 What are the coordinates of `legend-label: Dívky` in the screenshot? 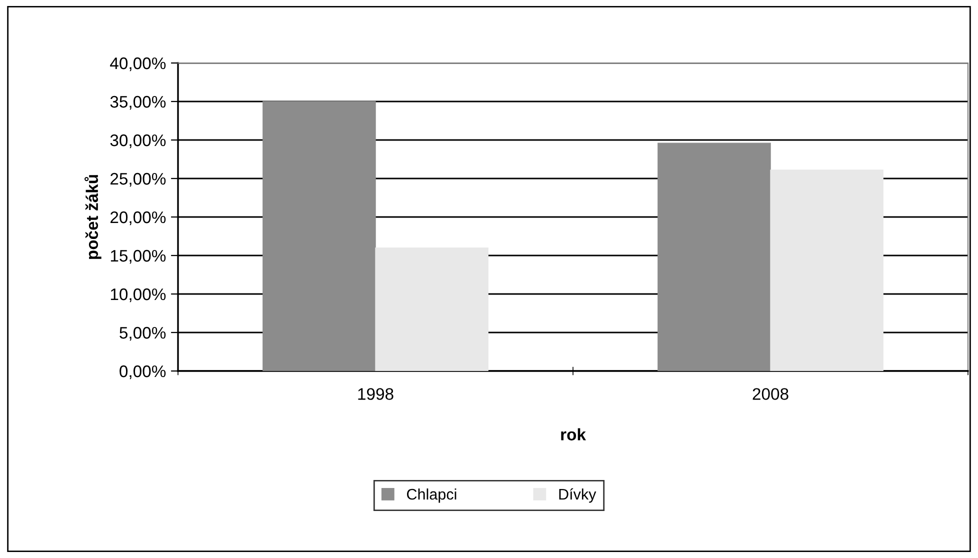 It's located at (577, 495).